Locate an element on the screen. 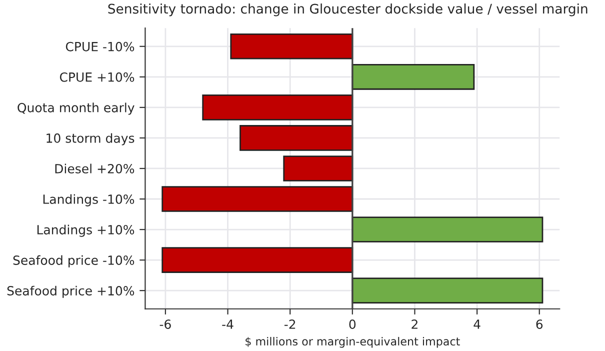 This screenshot has width=605, height=351. x-tick-label: 6 is located at coordinates (539, 324).